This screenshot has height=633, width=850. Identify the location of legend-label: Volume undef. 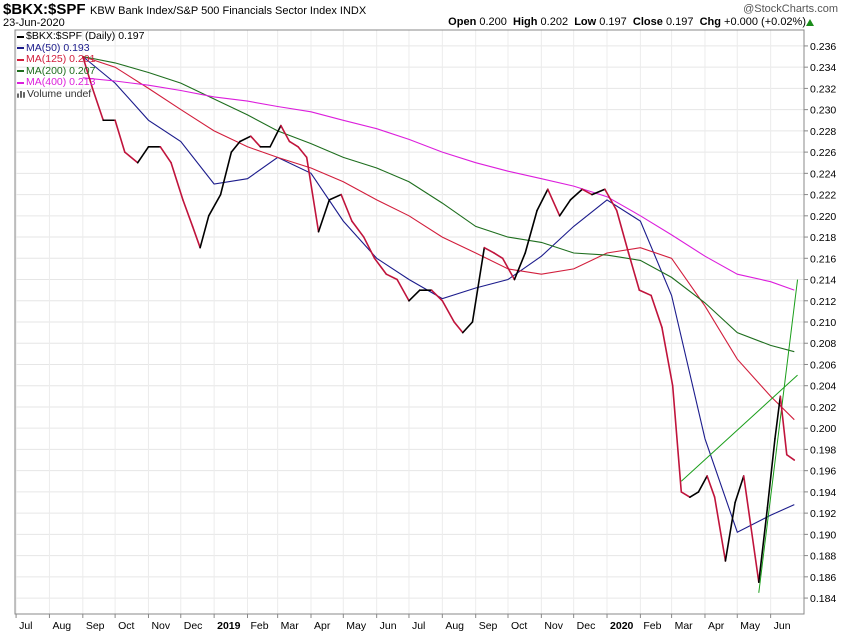
(59, 93).